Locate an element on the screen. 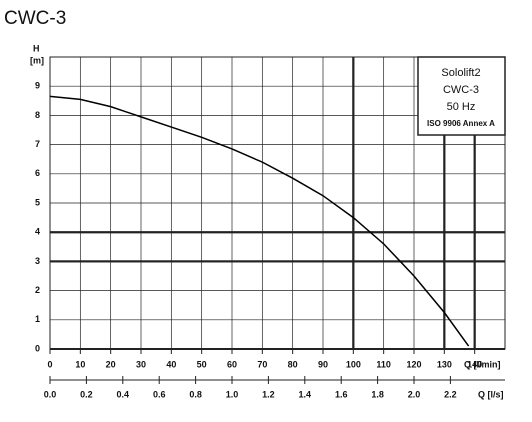  x2-tick-label: 1.6 is located at coordinates (341, 394).